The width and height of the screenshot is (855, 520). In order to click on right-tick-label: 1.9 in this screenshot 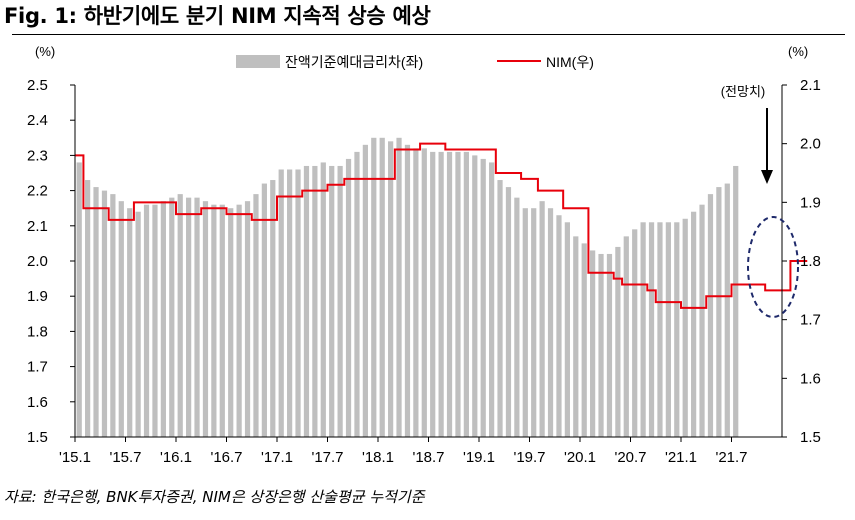, I will do `click(810, 202)`.